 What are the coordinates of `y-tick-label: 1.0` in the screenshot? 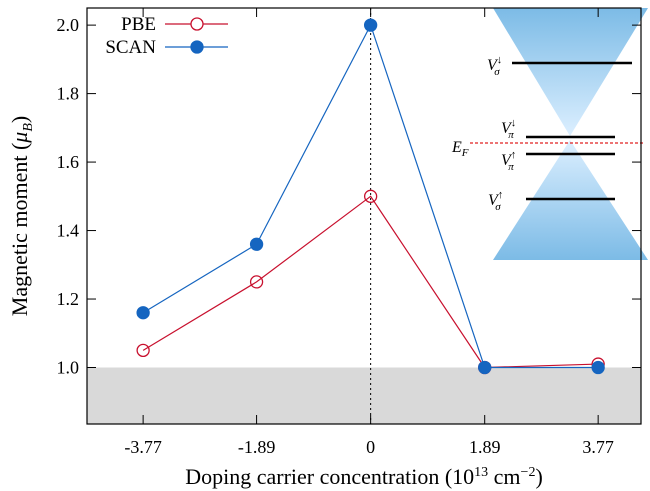 It's located at (68, 368).